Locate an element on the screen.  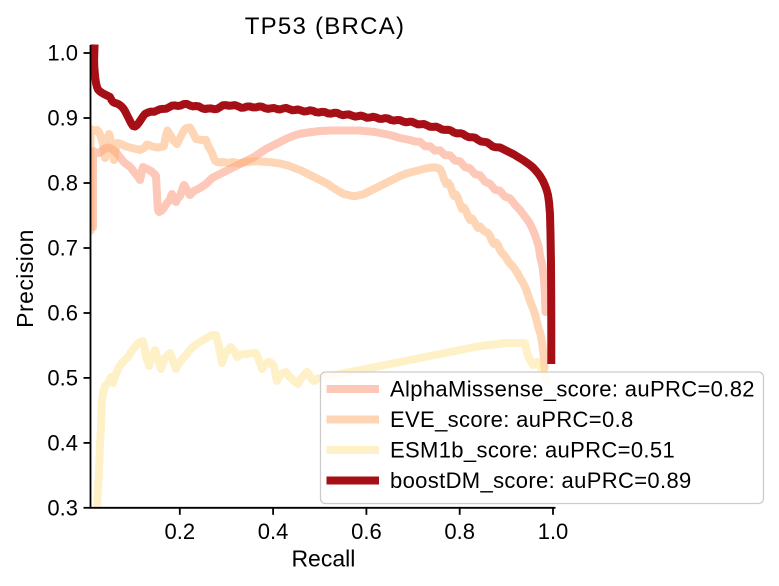
svg-text: EVE_score: auPRC=0.8 is located at coordinates (512, 419).